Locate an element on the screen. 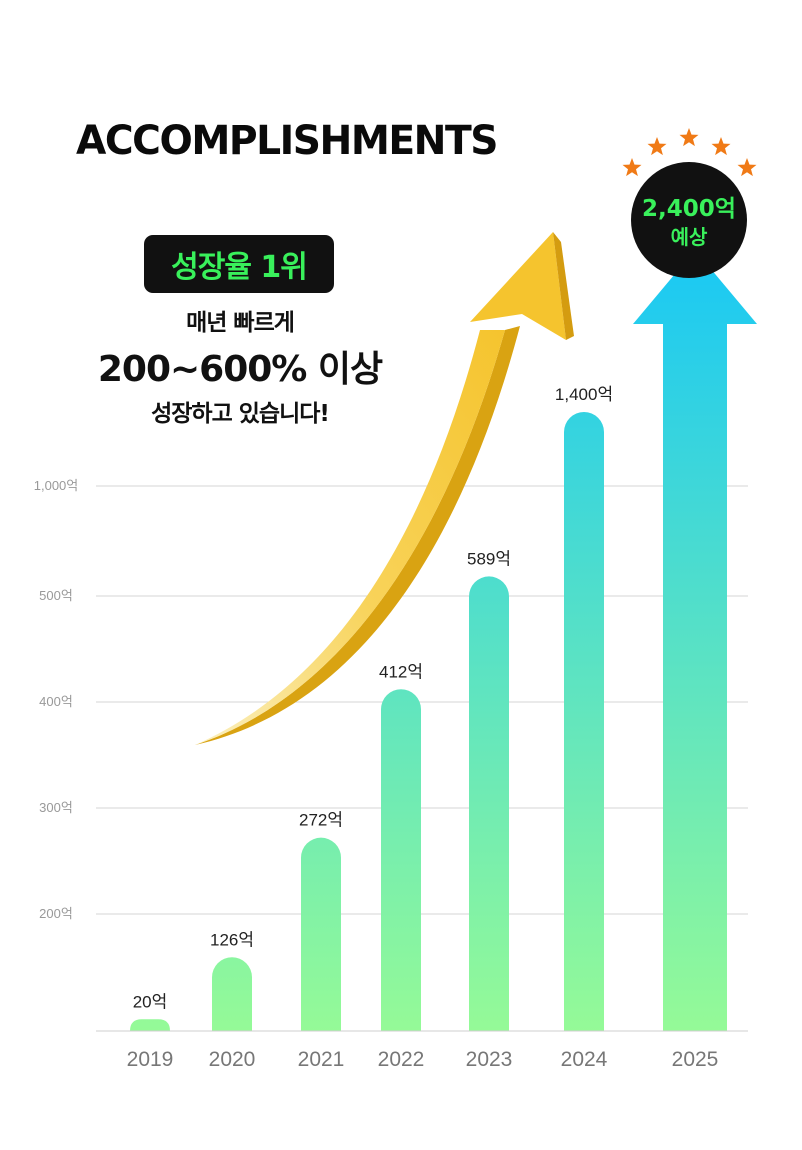 The width and height of the screenshot is (802, 1150). lead-line-1: 매년 빠르게 is located at coordinates (240, 323).